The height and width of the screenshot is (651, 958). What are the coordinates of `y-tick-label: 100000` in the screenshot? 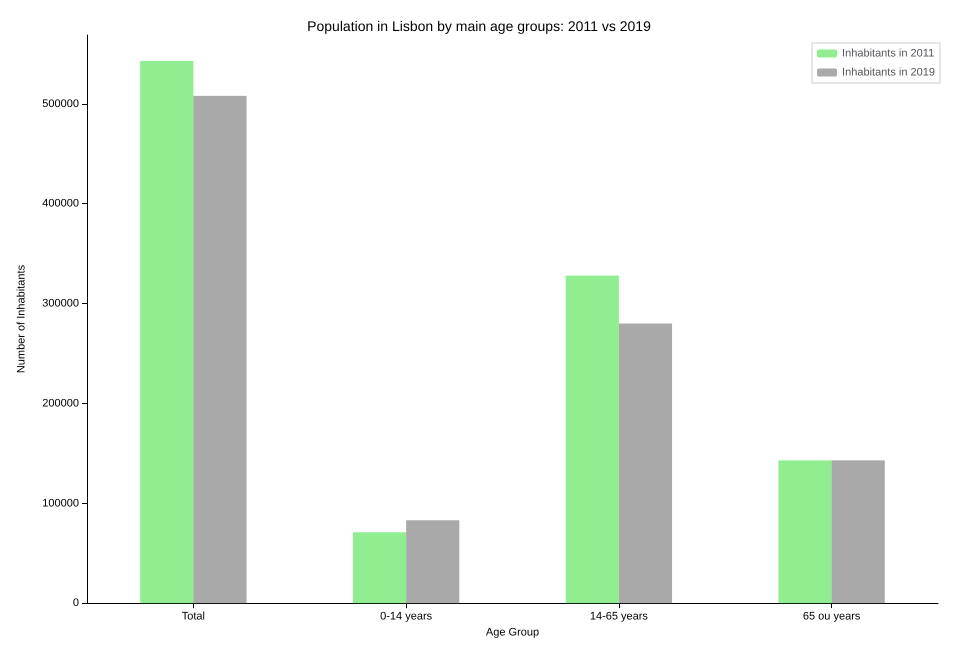 It's located at (60, 503).